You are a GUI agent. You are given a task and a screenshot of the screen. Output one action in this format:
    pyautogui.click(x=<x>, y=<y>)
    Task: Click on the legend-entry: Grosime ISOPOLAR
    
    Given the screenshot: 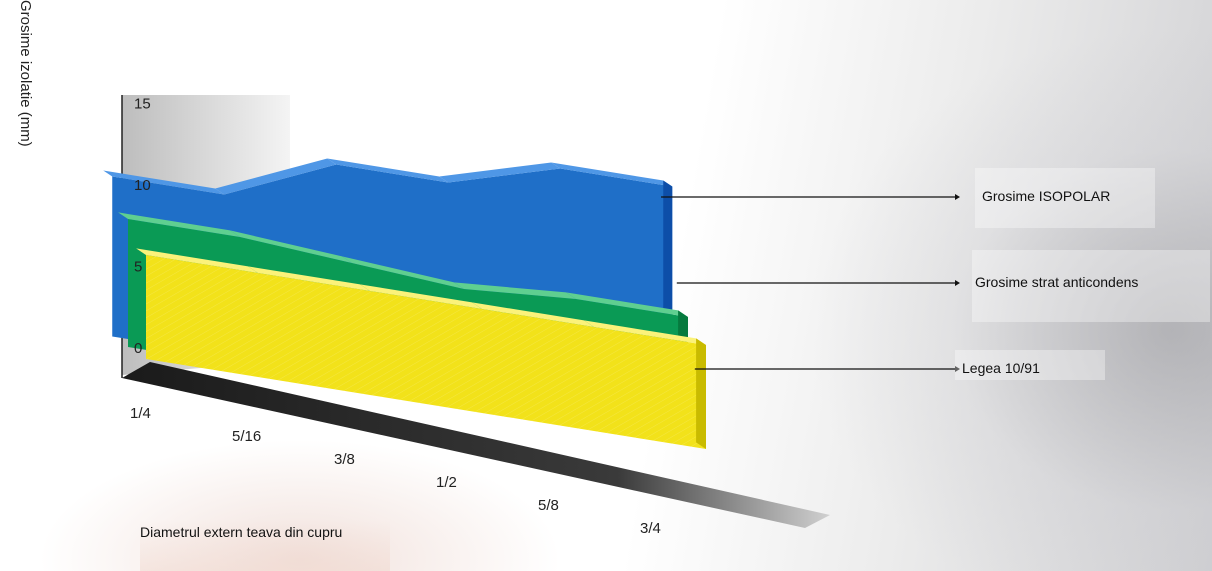 What is the action you would take?
    pyautogui.click(x=1065, y=198)
    